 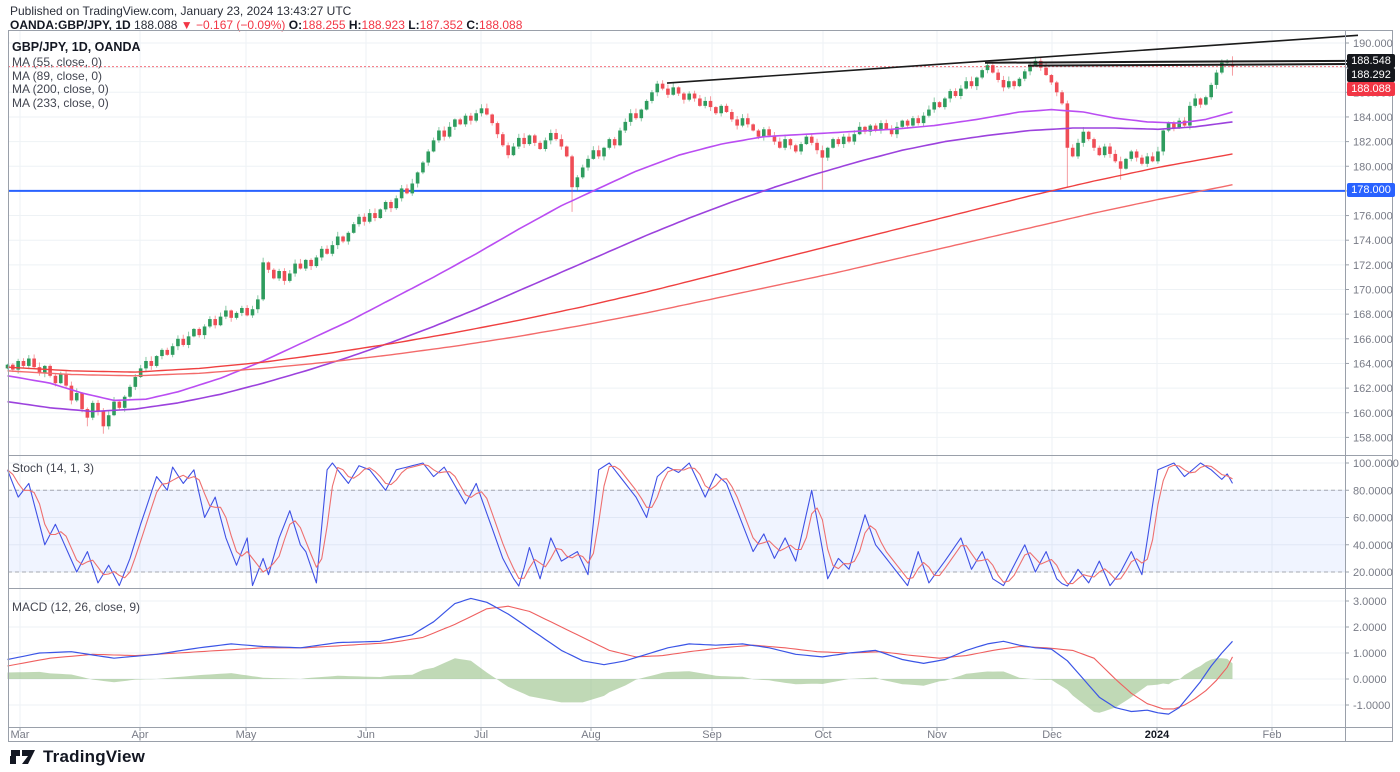 I want to click on price-tick-label: 164.000, so click(x=1373, y=364).